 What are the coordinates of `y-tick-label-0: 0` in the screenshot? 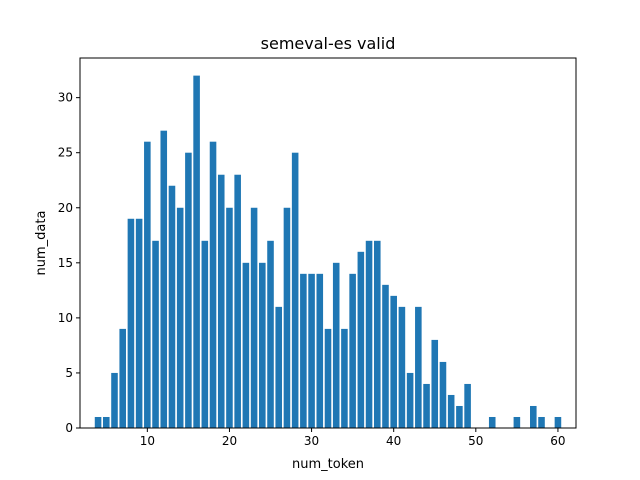 It's located at (69, 428).